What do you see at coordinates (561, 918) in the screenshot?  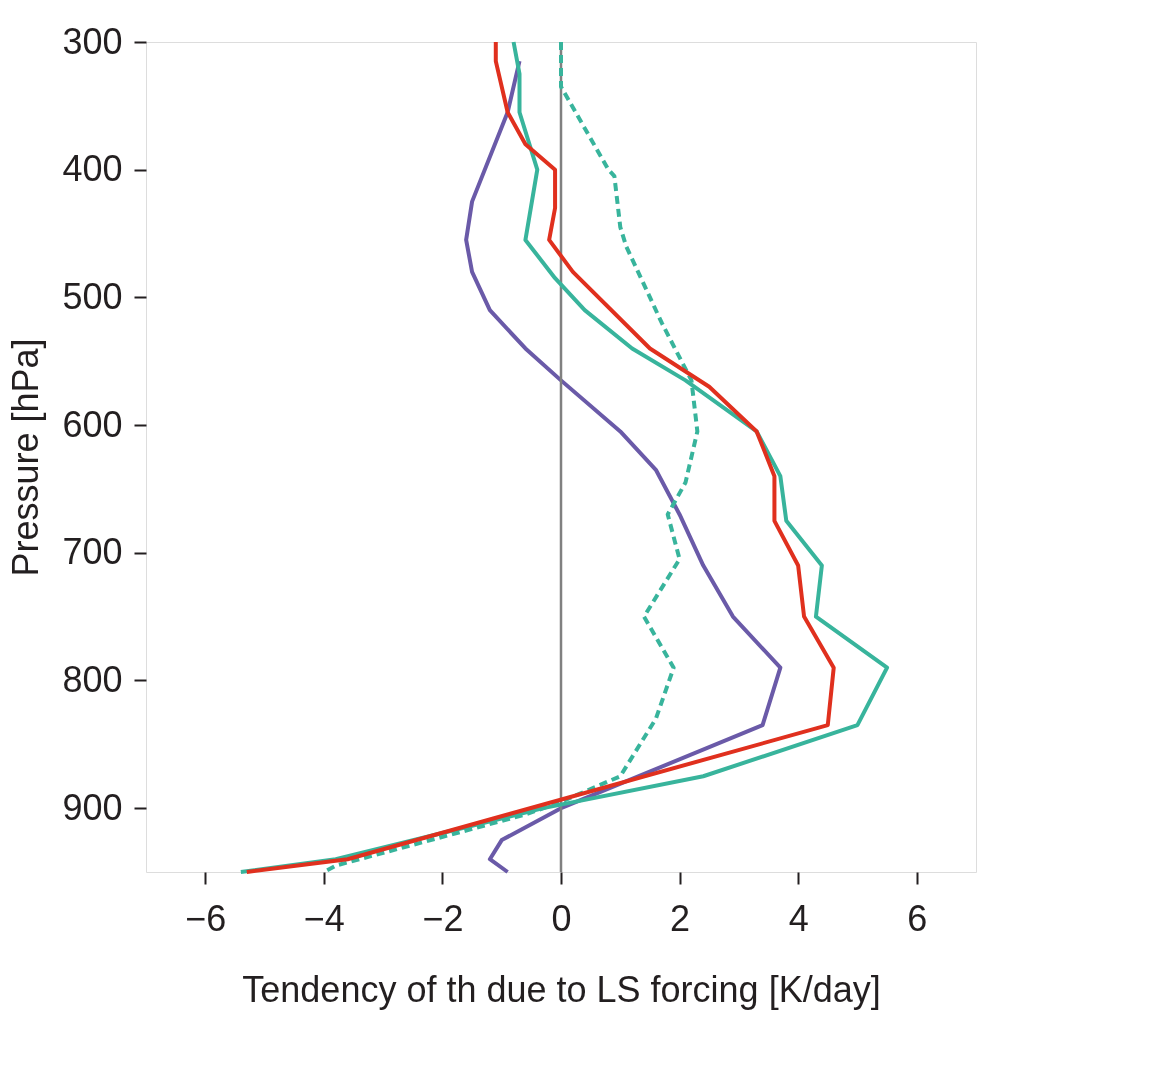 I see `x-tick-label: 0` at bounding box center [561, 918].